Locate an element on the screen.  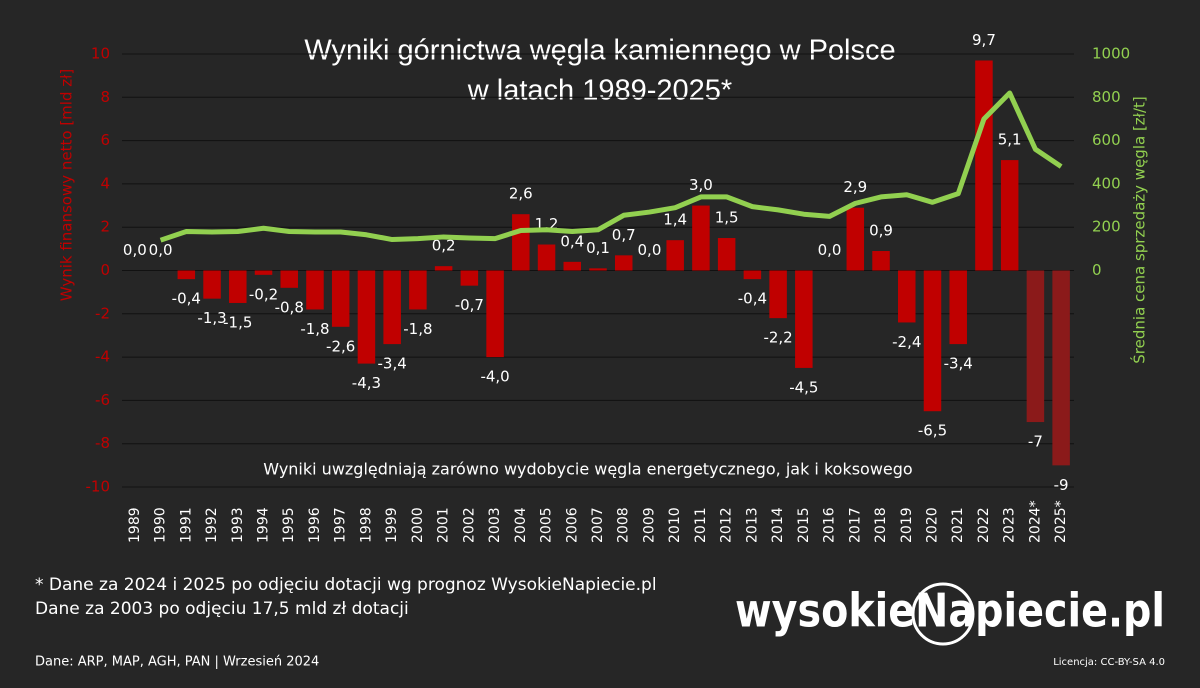
value-label: -4,5 is located at coordinates (803, 387).